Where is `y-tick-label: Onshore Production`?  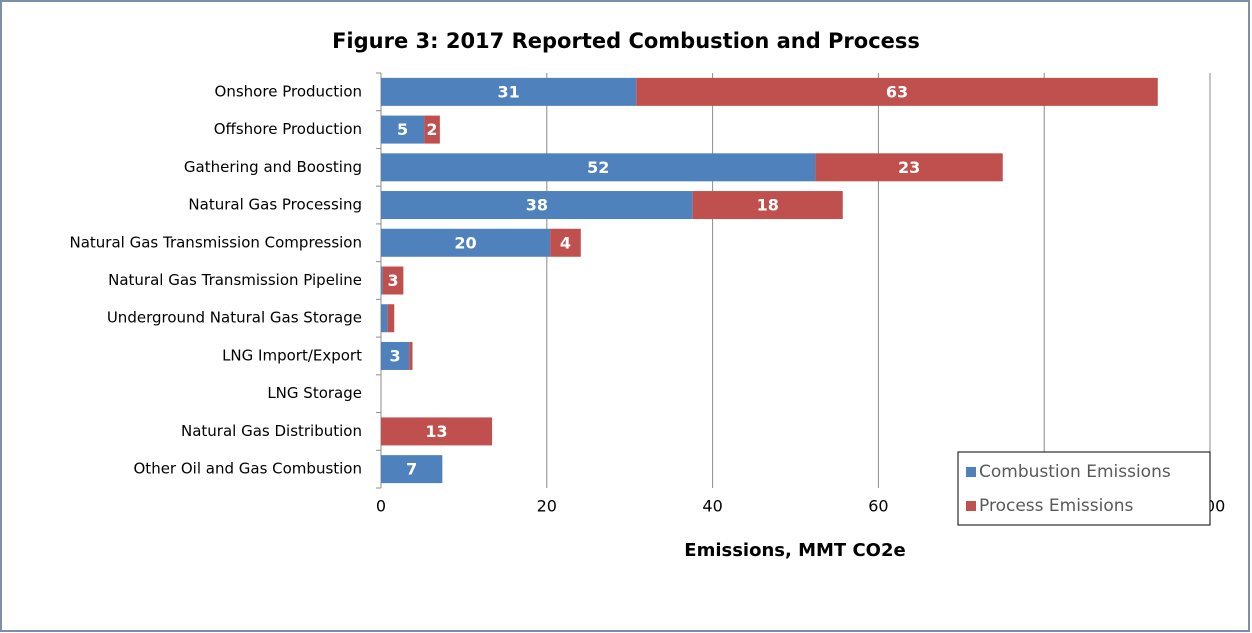 y-tick-label: Onshore Production is located at coordinates (288, 91).